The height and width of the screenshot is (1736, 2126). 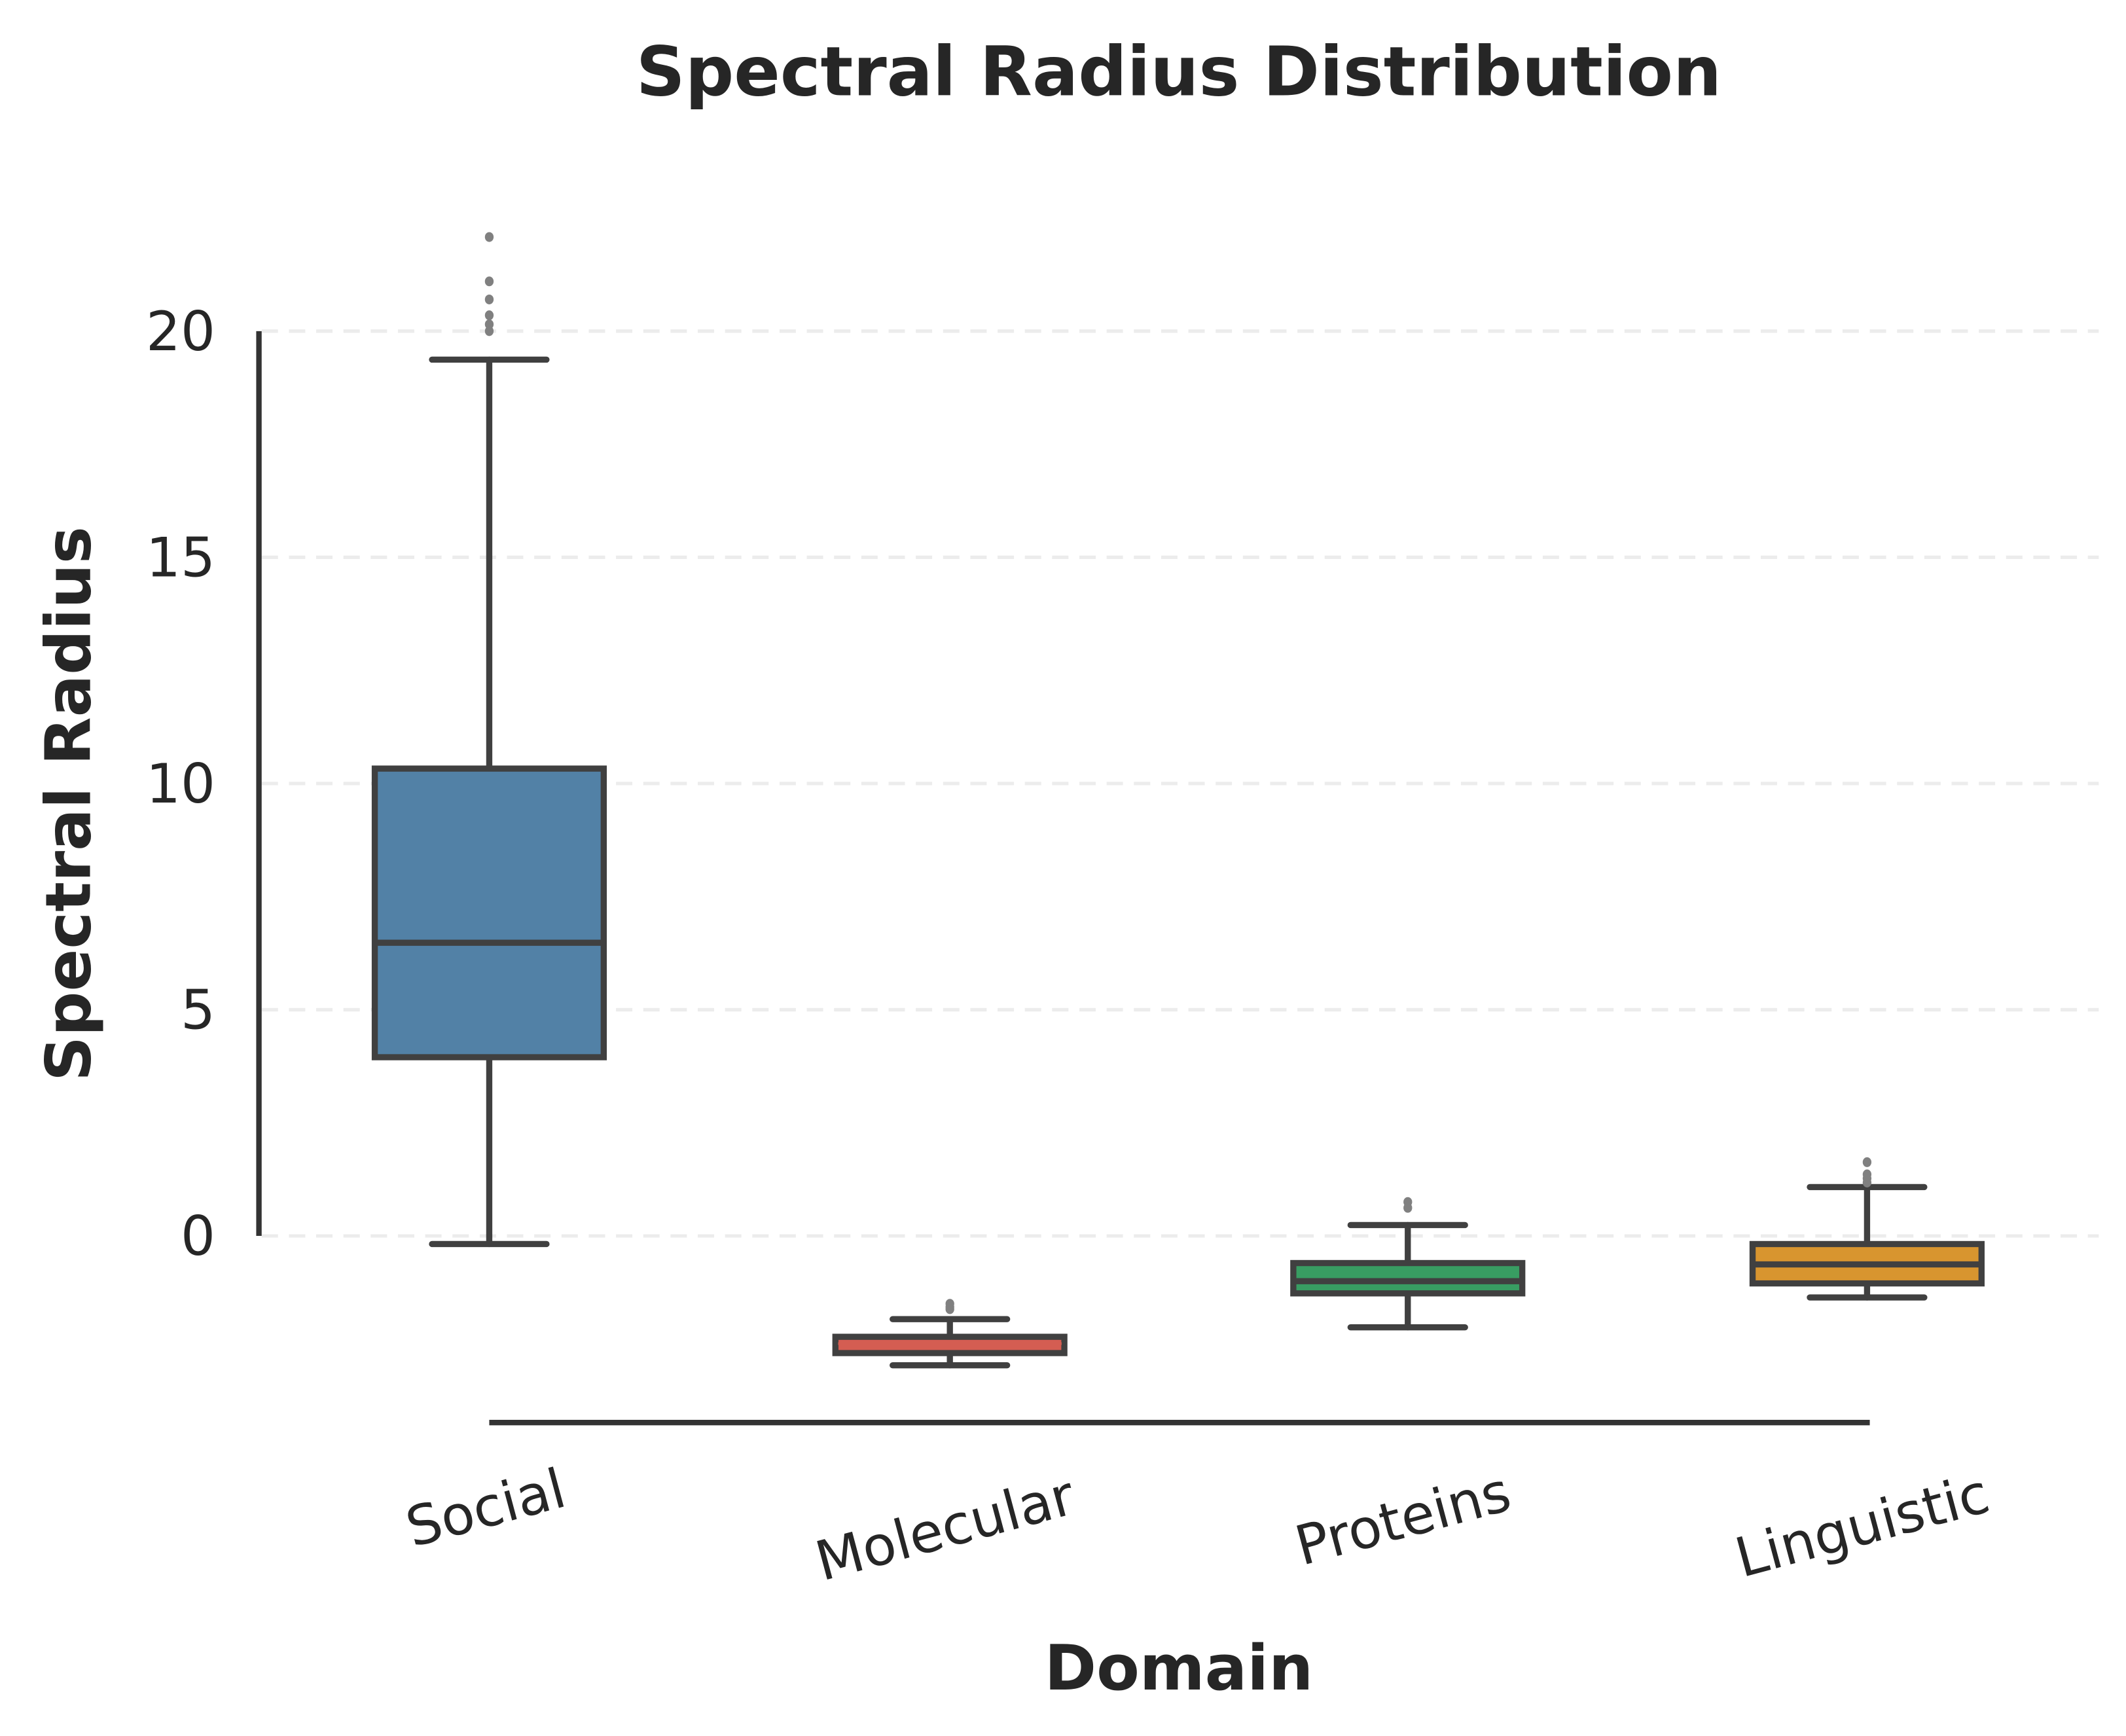 What do you see at coordinates (180, 332) in the screenshot?
I see `y-tick-label: 20` at bounding box center [180, 332].